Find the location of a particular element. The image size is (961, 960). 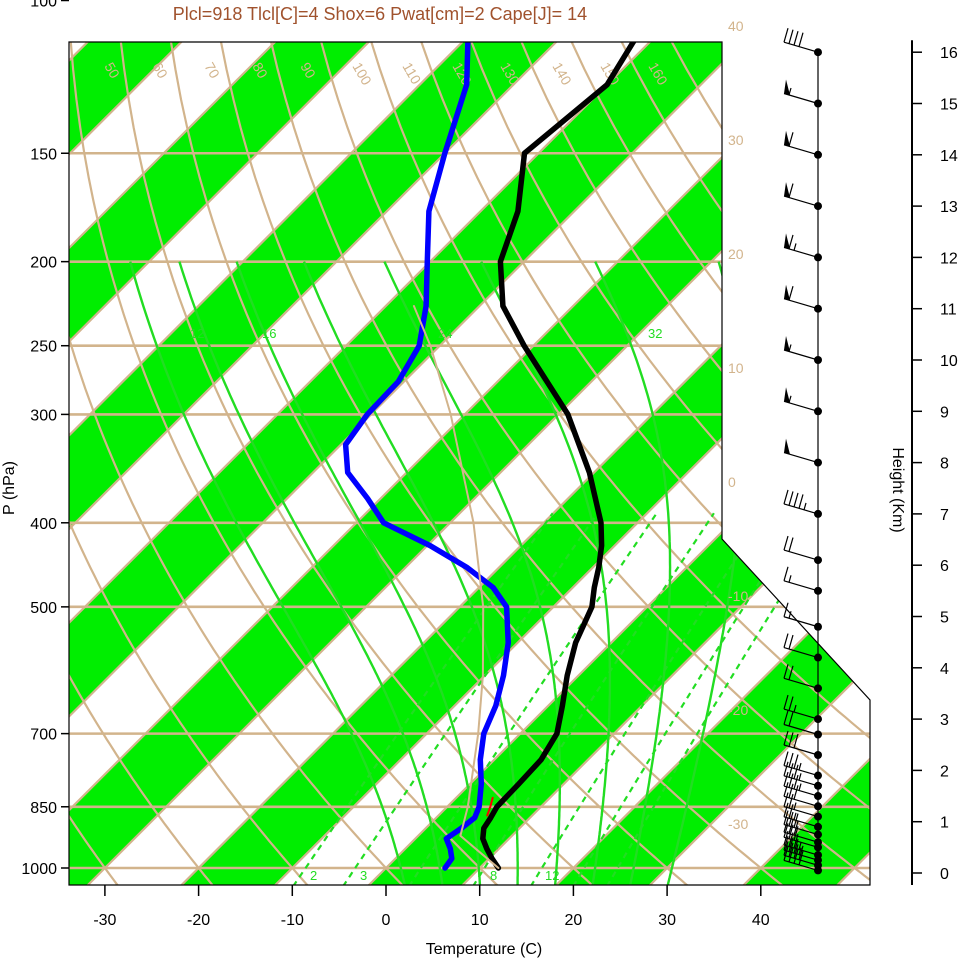

x-tick-label: 30 is located at coordinates (667, 920).